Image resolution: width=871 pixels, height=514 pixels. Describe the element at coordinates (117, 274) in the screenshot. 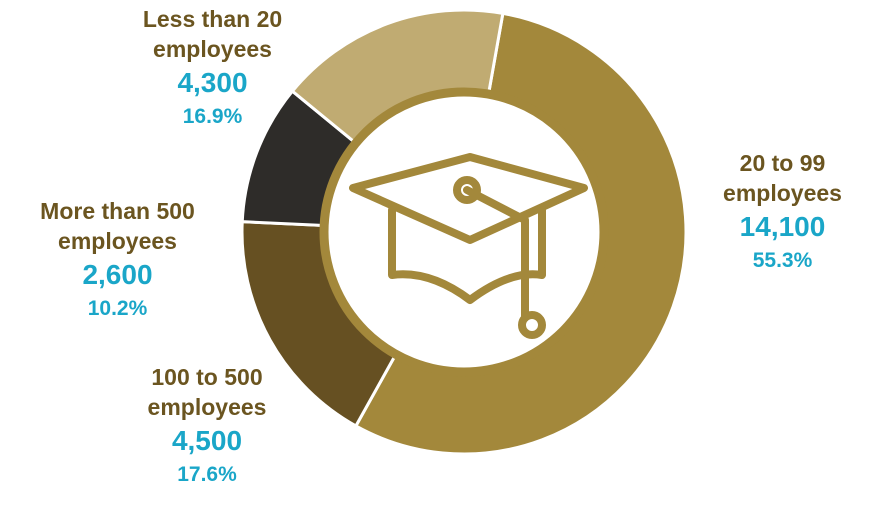

I see `value-label: 2,600` at that location.